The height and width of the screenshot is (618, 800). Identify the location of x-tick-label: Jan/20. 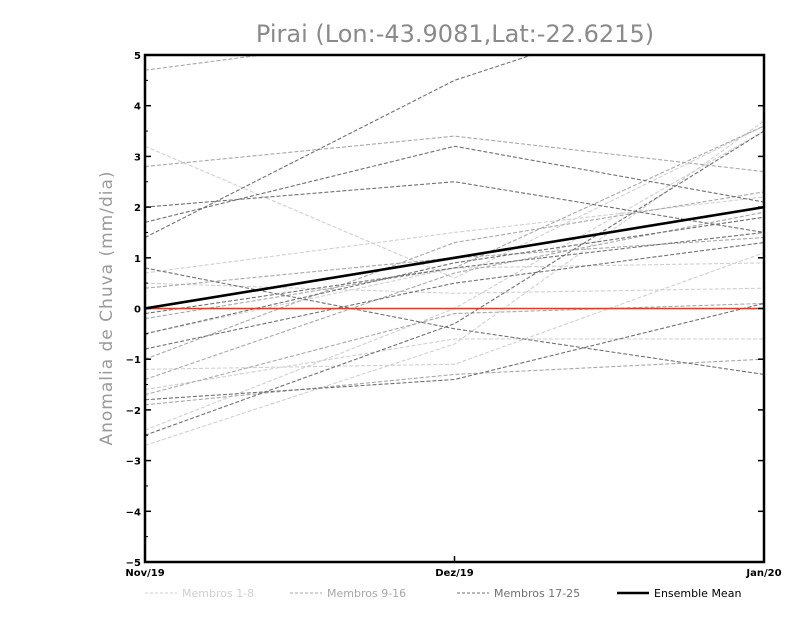
(763, 573).